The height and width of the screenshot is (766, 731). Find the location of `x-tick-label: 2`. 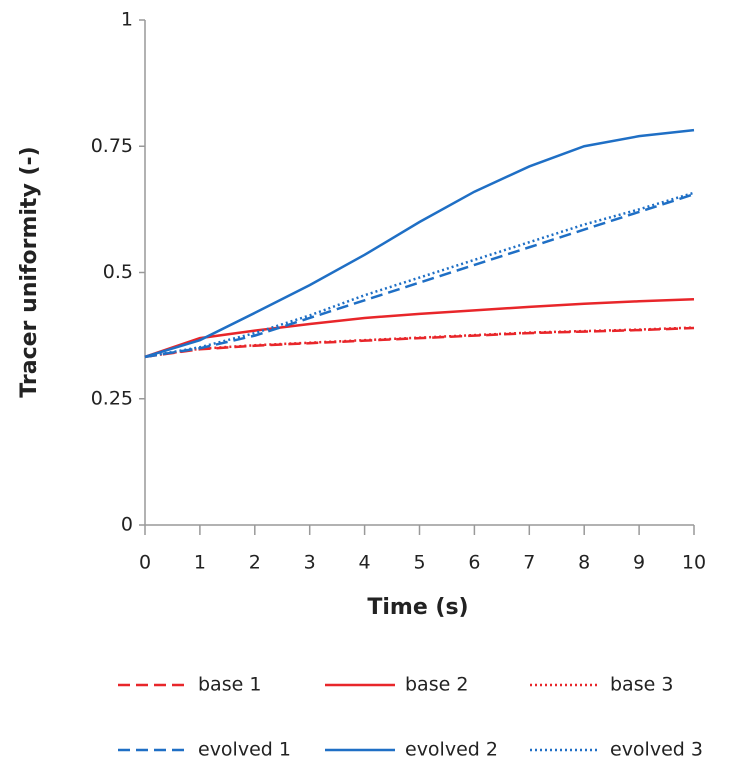

x-tick-label: 2 is located at coordinates (255, 563).